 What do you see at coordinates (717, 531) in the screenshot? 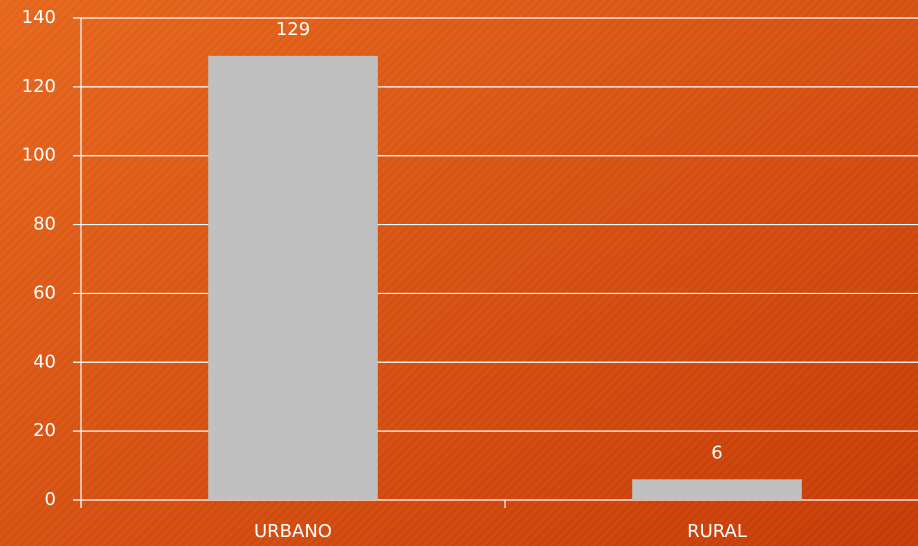
I see `x-tick-label: RURAL` at bounding box center [717, 531].